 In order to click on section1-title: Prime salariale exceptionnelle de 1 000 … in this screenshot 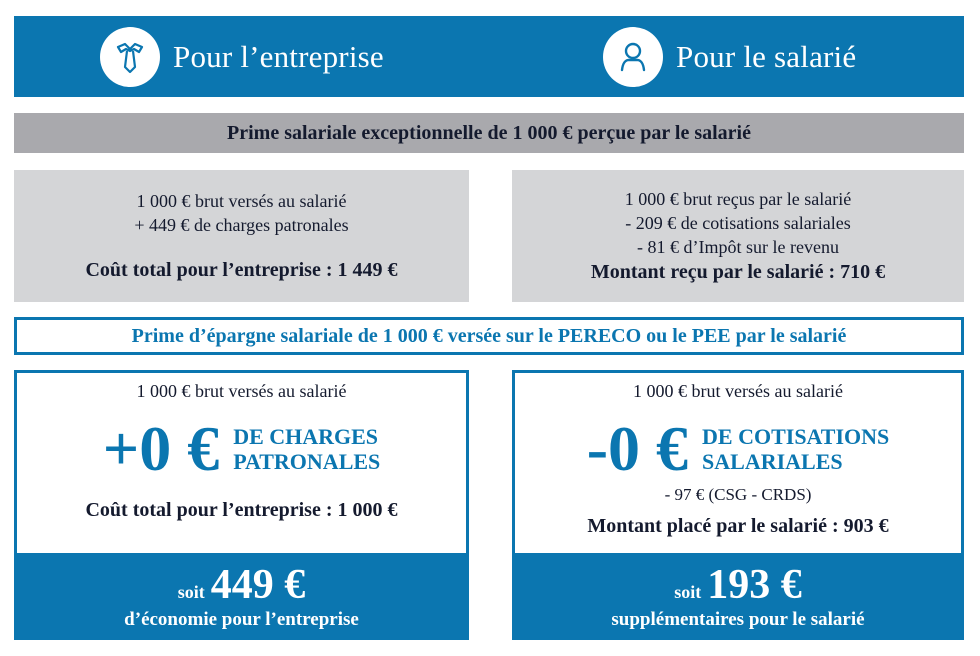, I will do `click(489, 133)`.